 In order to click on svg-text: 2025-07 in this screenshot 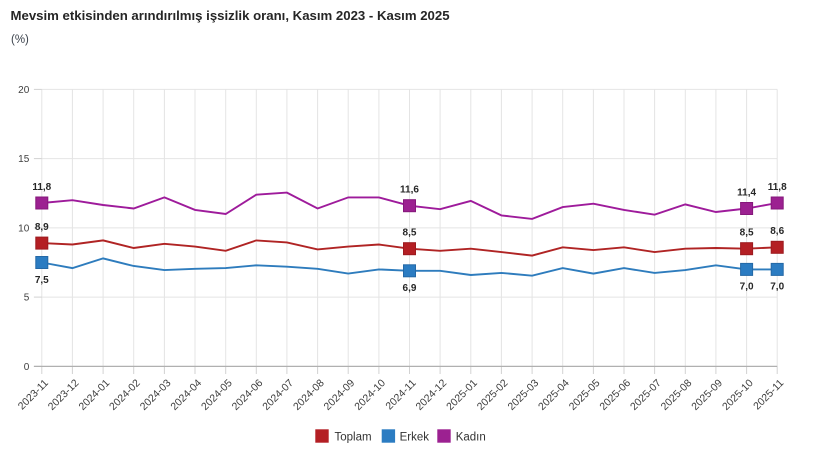, I will do `click(646, 395)`.